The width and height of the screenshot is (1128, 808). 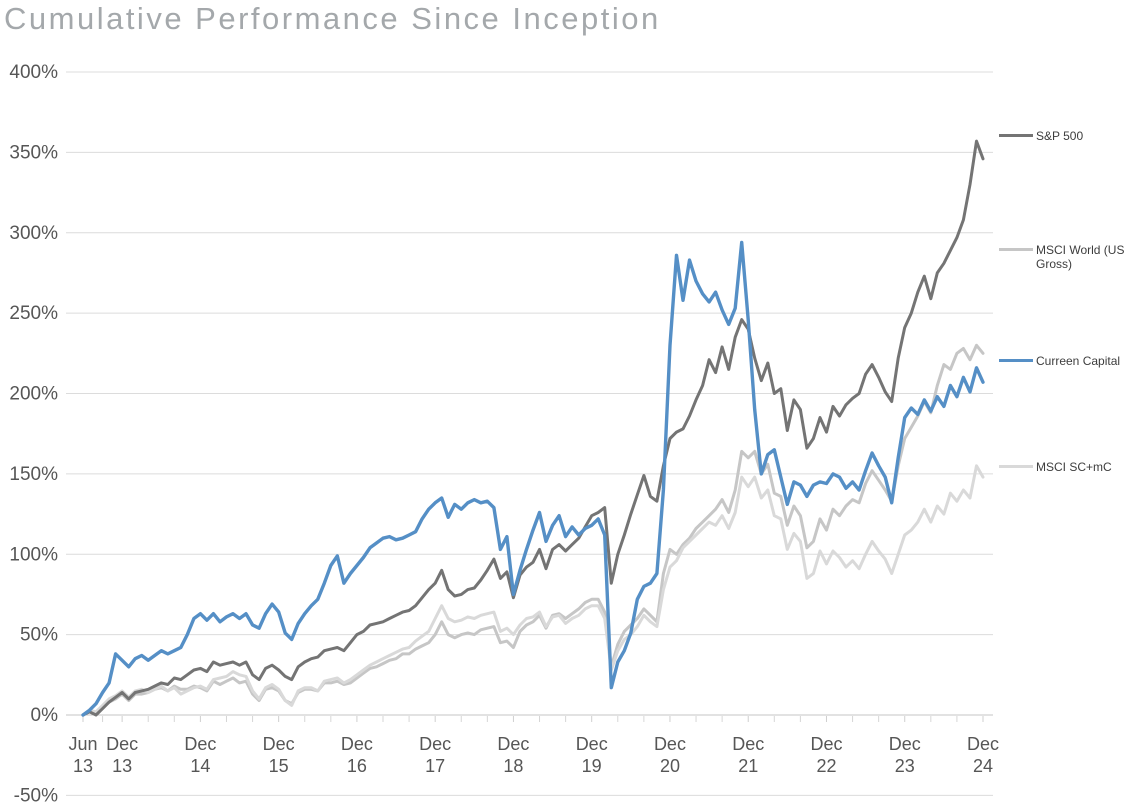 I want to click on x-axis-label-year: 18, so click(x=513, y=766).